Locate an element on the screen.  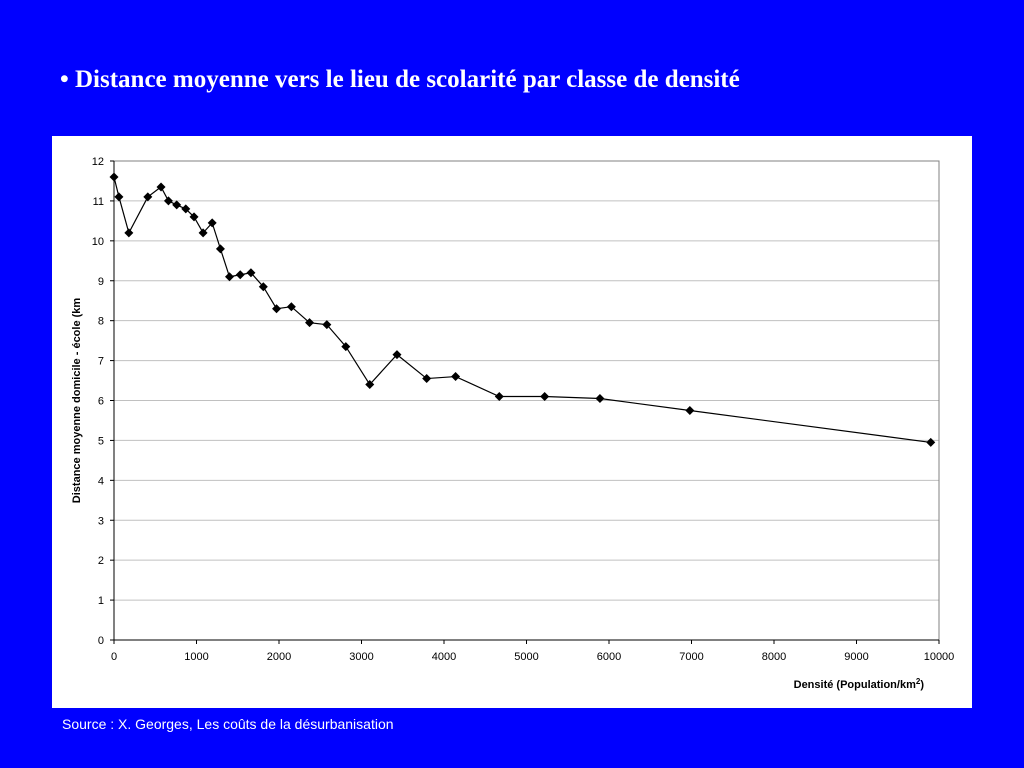
y-tick-label: 11 is located at coordinates (98, 202).